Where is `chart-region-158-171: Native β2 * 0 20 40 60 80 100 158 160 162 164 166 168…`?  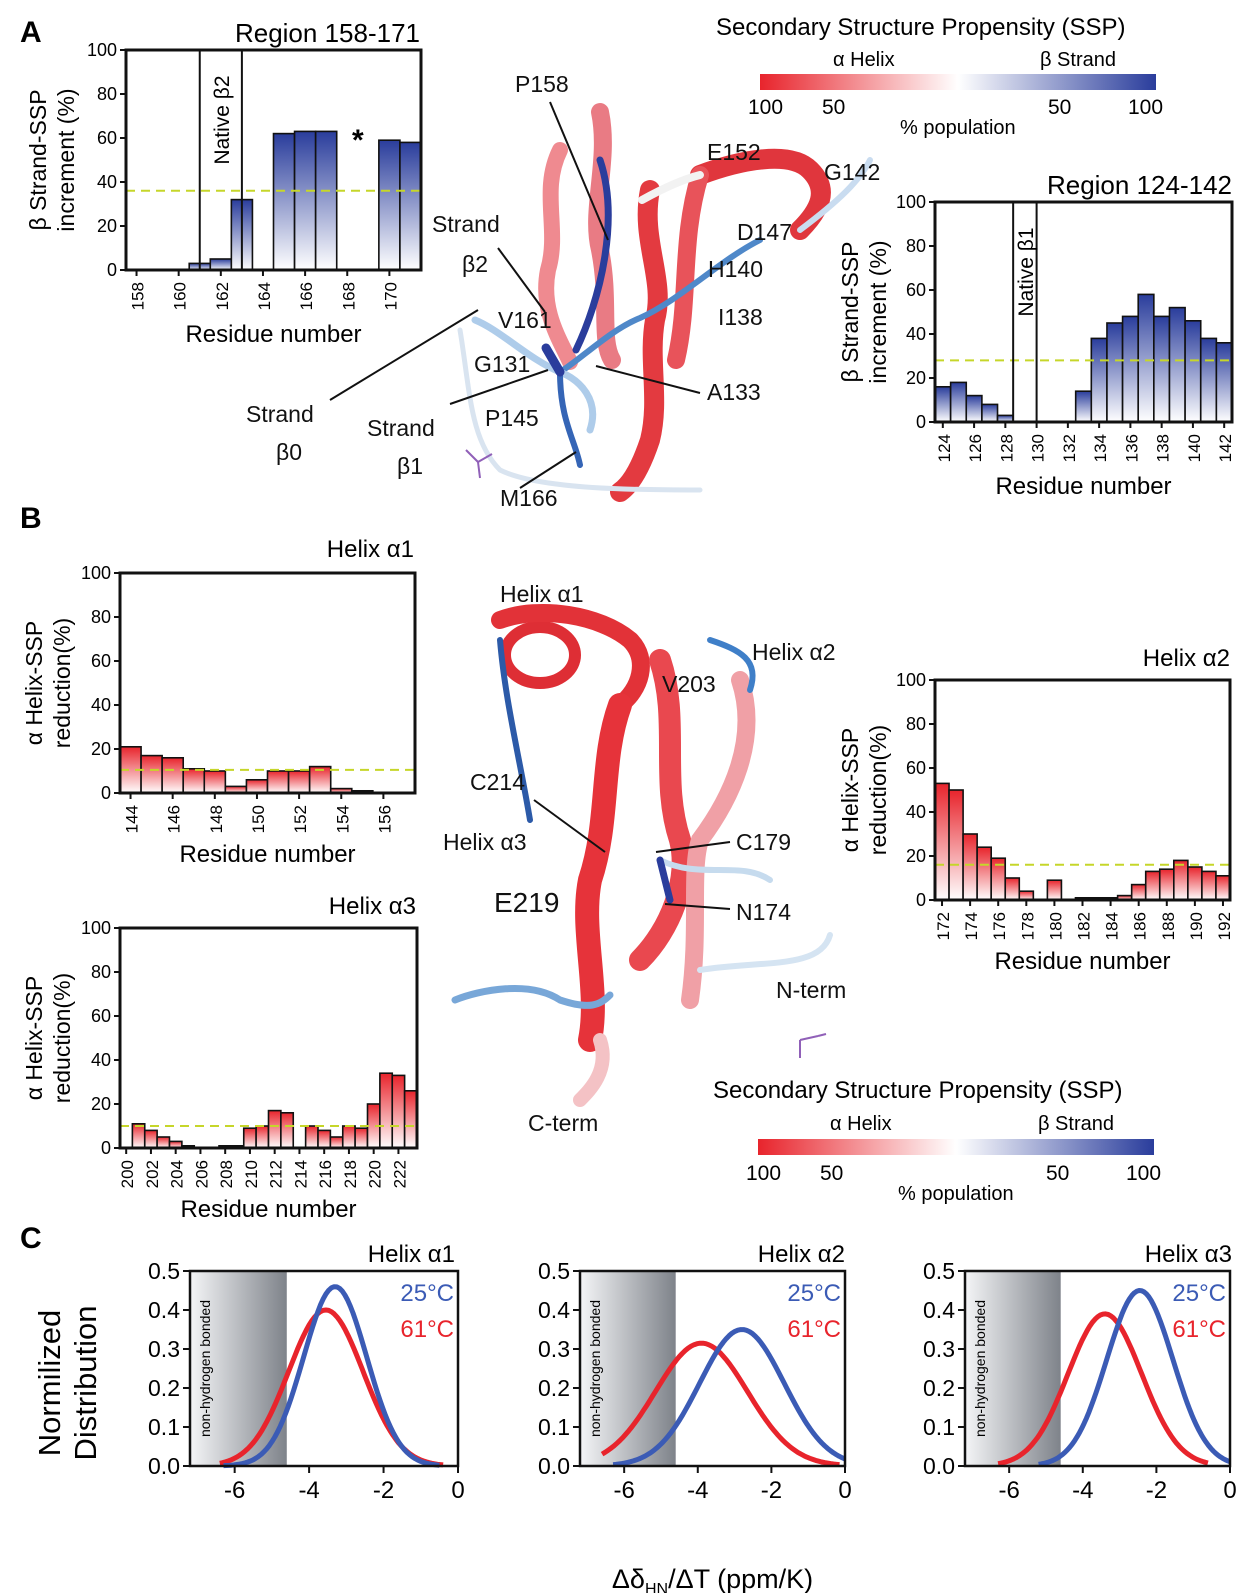
chart-region-158-171: Native β2 * 0 20 40 60 80 100 158 160 162 164 166 168… is located at coordinates (224, 183).